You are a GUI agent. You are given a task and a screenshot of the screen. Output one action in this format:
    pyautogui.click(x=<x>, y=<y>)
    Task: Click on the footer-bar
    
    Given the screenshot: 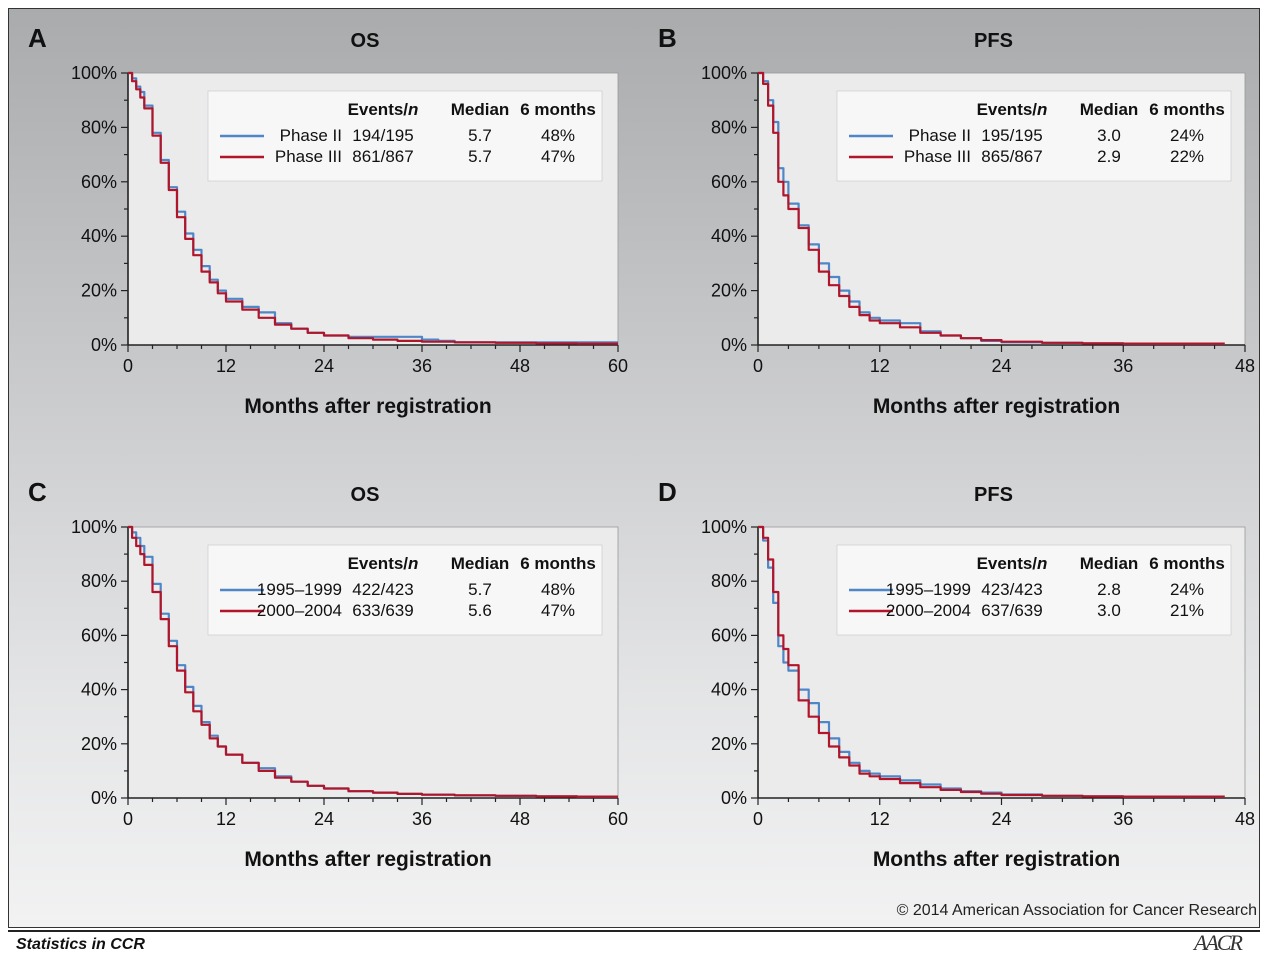 What is the action you would take?
    pyautogui.click(x=634, y=945)
    